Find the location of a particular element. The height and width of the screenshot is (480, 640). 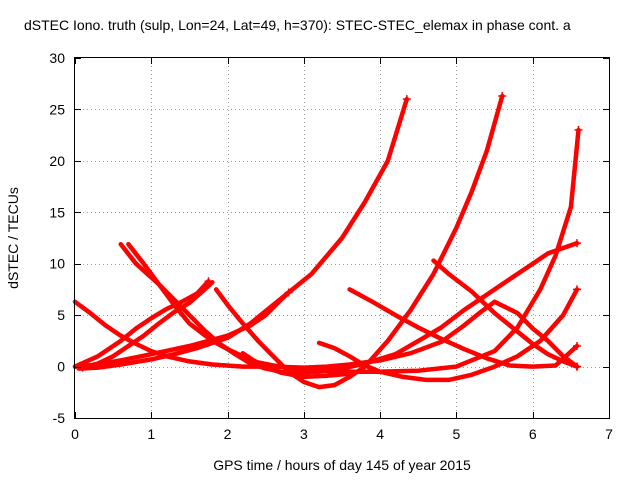

y-tick-label: 20 is located at coordinates (57, 161).